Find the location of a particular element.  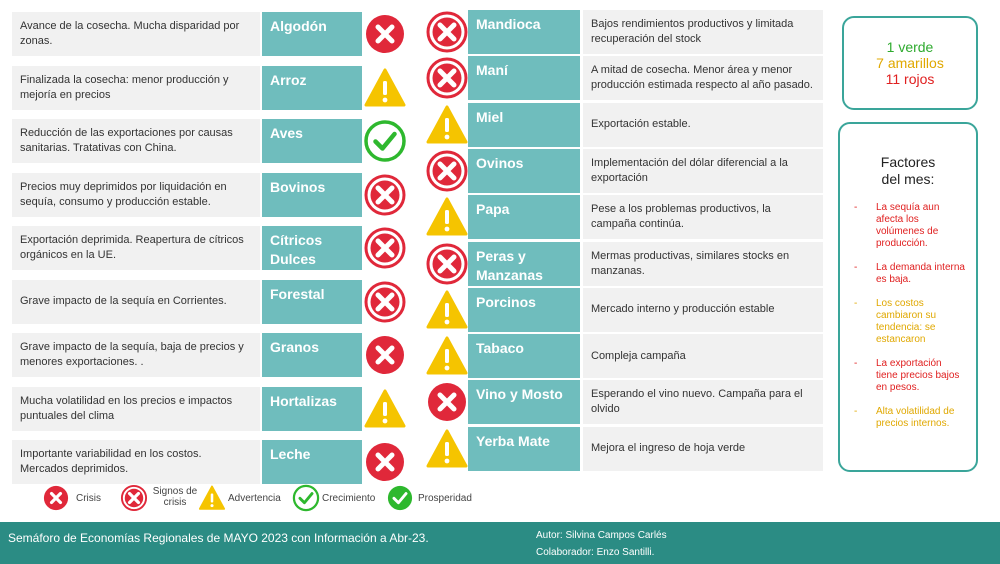

product-name-line: Manzanas is located at coordinates (509, 274).